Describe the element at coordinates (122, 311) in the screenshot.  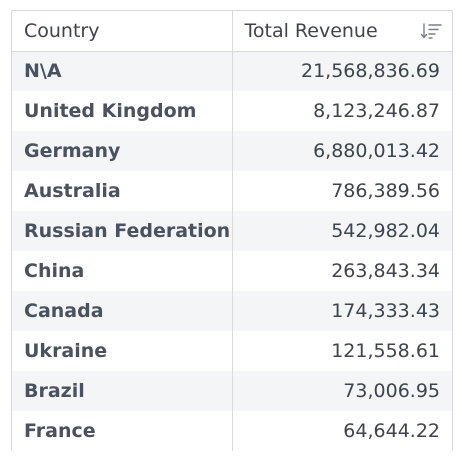
I see `country-cell: Canada` at that location.